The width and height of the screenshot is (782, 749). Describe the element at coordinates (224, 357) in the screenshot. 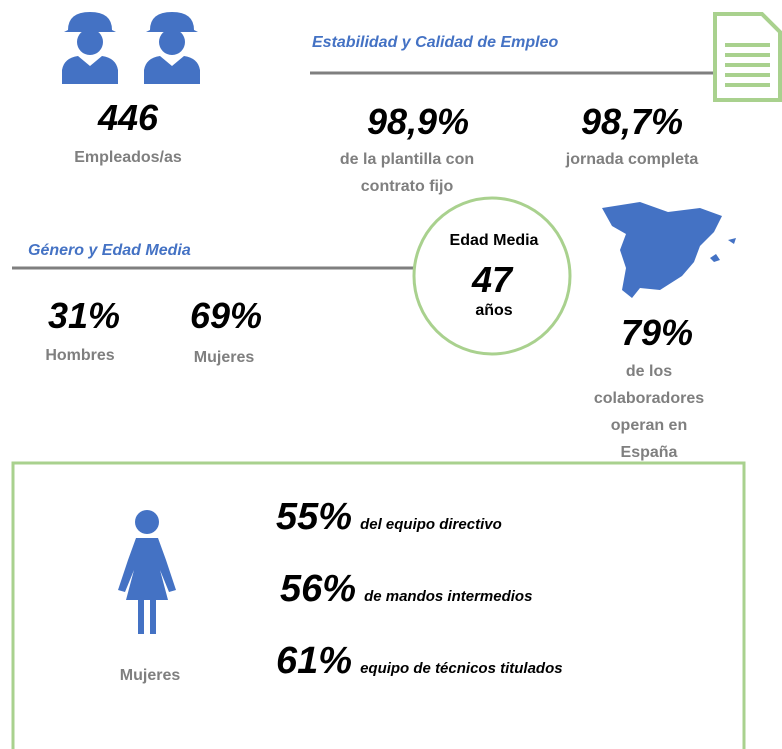

I see `stat-label: Mujeres` at that location.